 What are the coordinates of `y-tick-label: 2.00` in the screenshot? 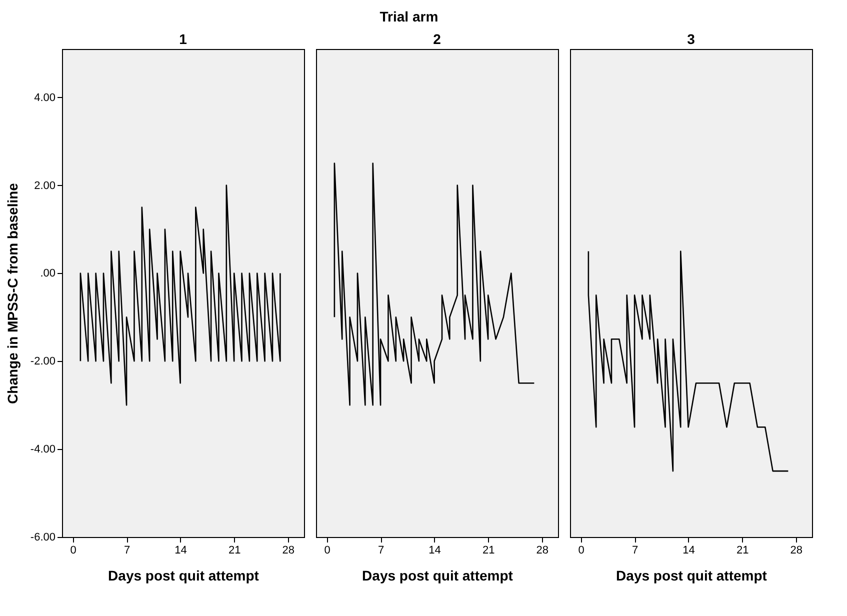 It's located at (45, 186).